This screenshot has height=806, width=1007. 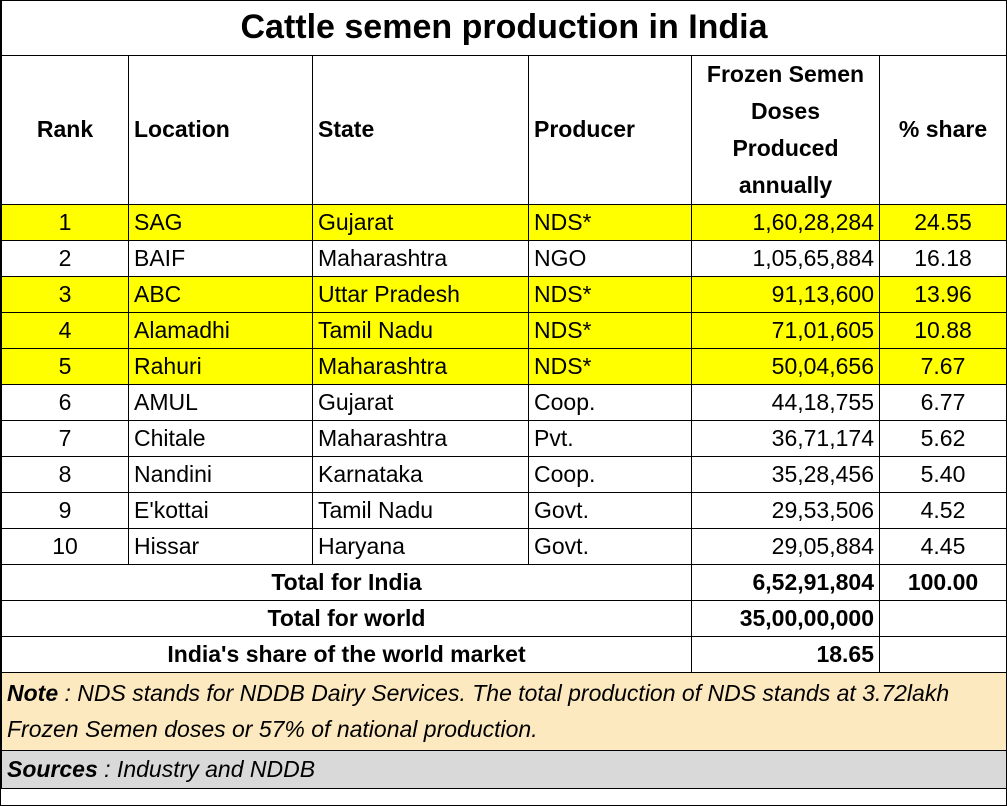 I want to click on table-row: 1 SAG Gujarat NDS* 1,60,28,284 24.55, so click(x=504, y=222).